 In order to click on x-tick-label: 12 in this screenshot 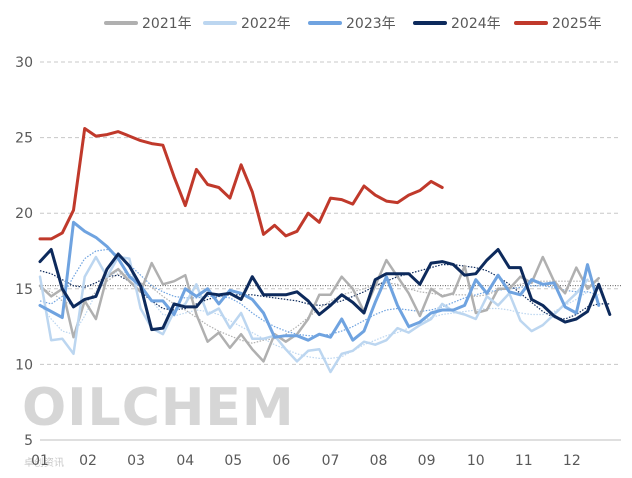, I will do `click(572, 461)`.